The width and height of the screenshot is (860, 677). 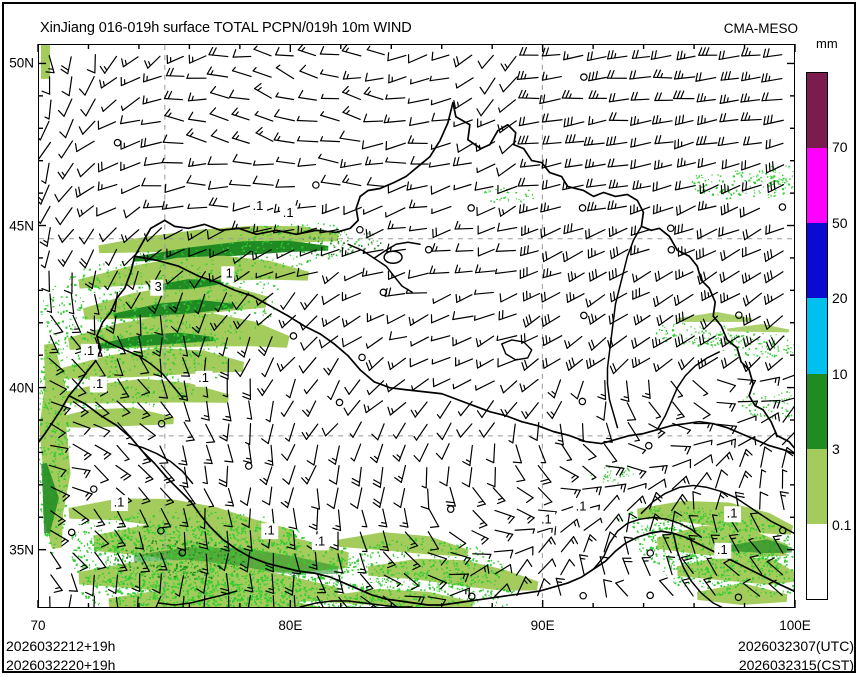 I want to click on footer-init-time-cst: 2026032220+19h, so click(x=61, y=665).